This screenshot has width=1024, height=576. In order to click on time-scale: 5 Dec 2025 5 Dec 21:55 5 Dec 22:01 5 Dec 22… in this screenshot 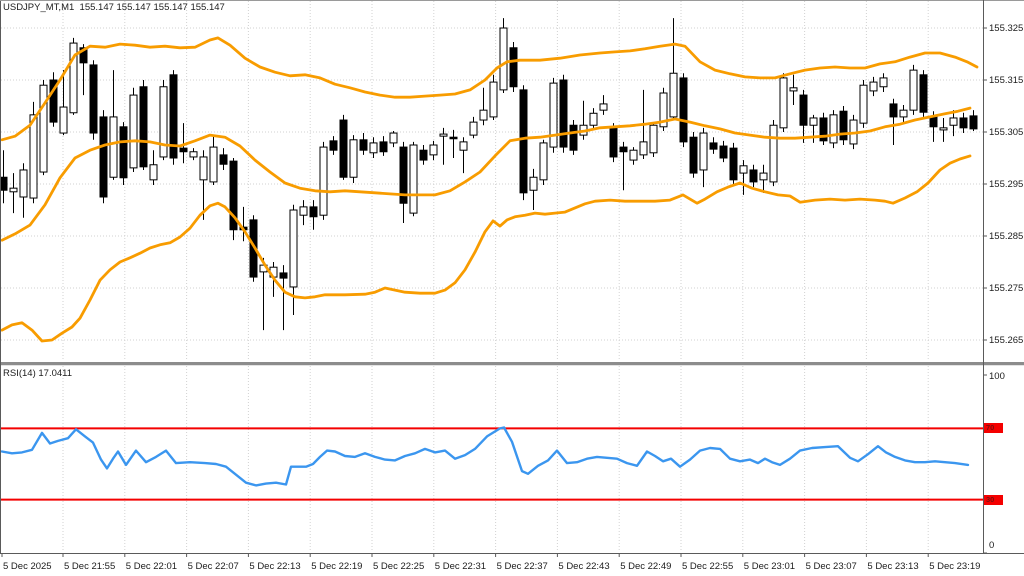, I will do `click(512, 565)`.